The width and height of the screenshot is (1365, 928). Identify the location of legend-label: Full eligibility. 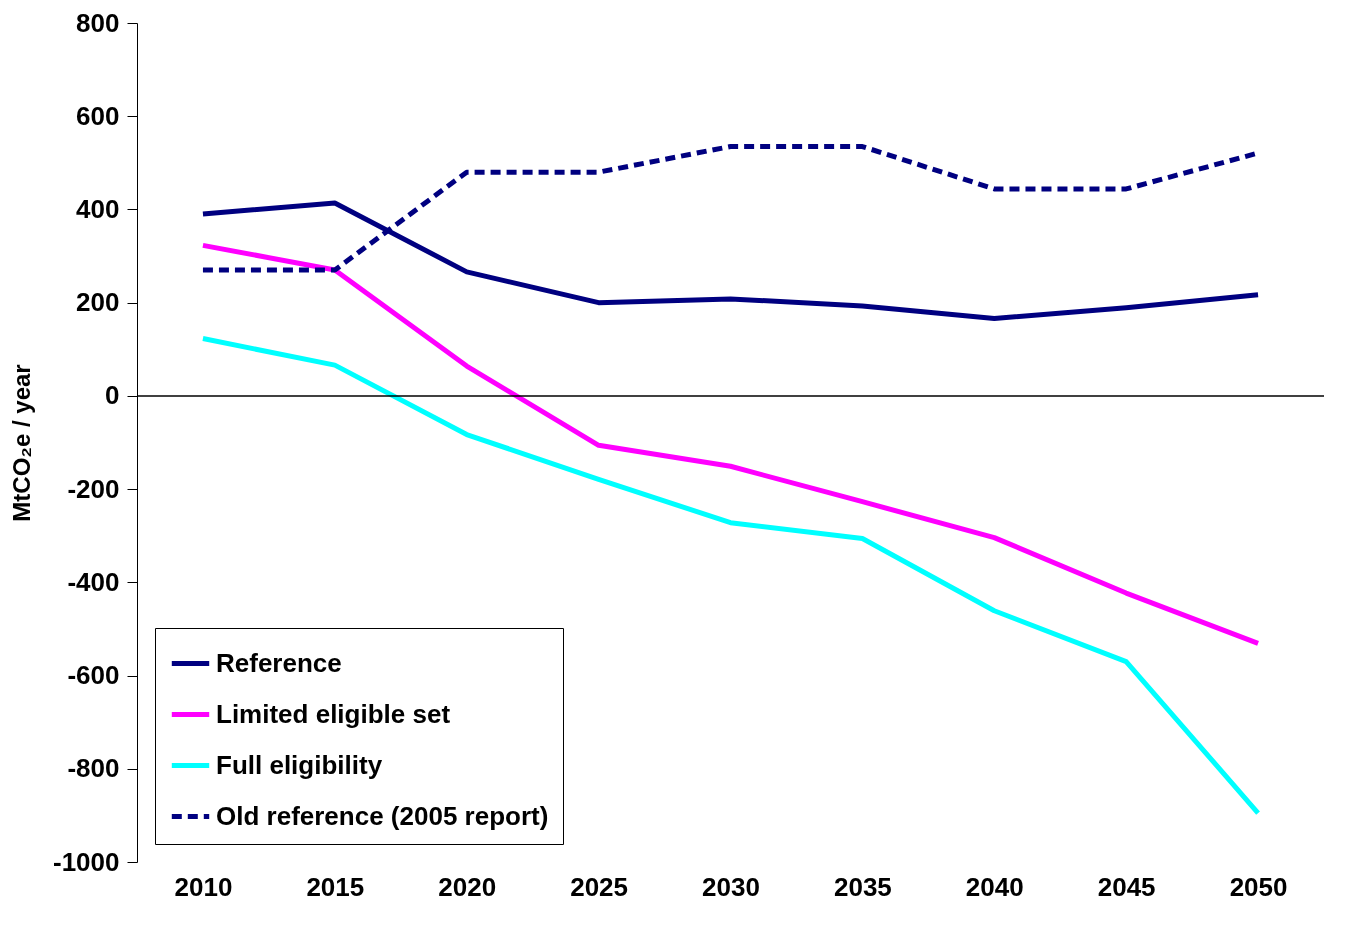
(299, 764).